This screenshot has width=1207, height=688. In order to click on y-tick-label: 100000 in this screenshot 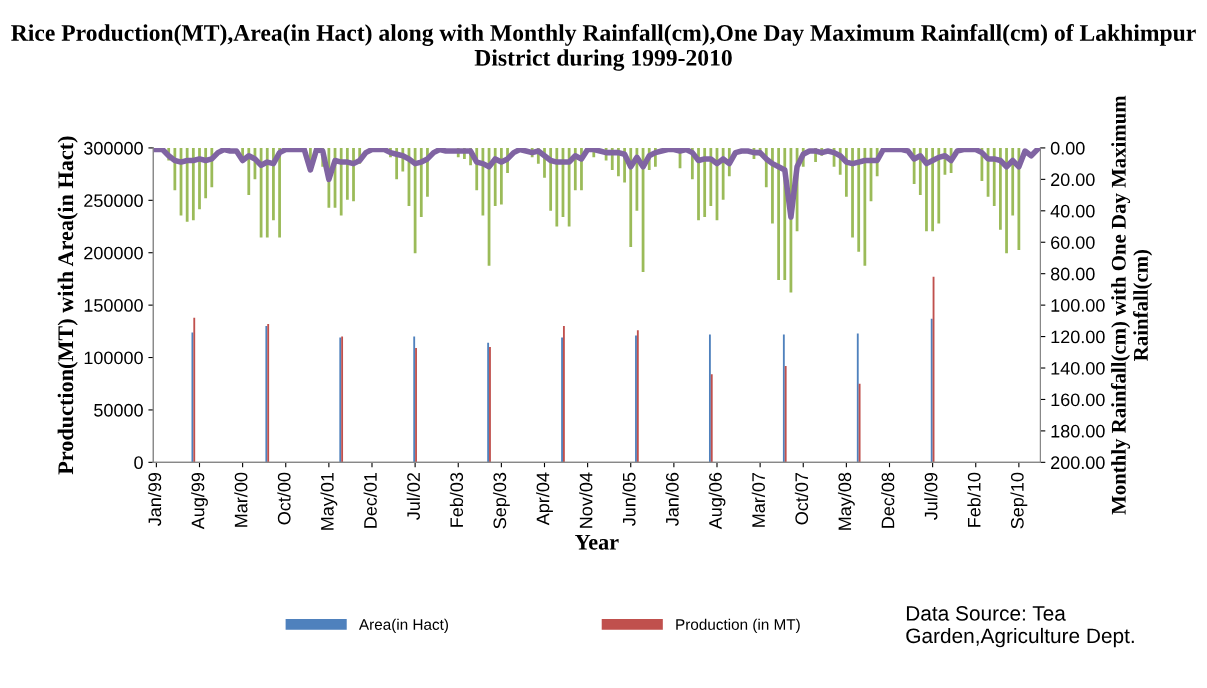, I will do `click(113, 358)`.